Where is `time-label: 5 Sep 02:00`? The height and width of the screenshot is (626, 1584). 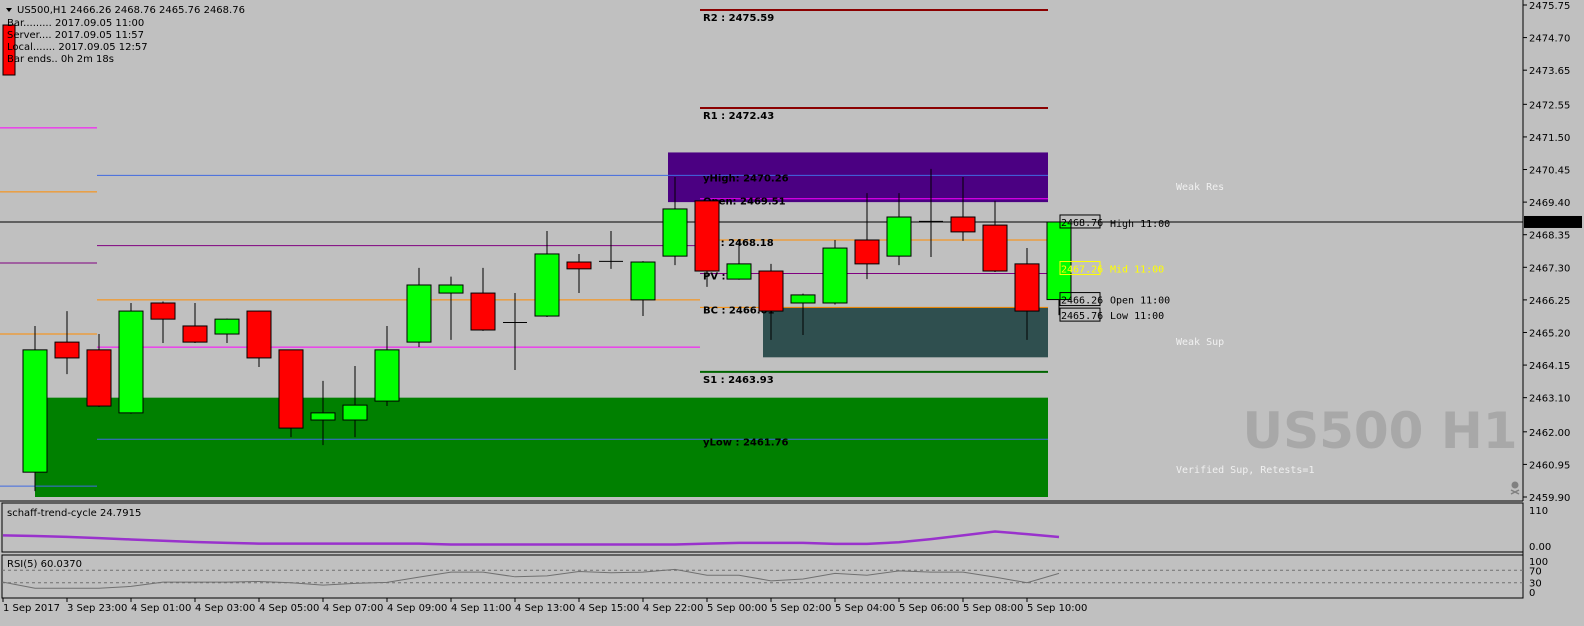
time-label: 5 Sep 02:00 is located at coordinates (801, 608).